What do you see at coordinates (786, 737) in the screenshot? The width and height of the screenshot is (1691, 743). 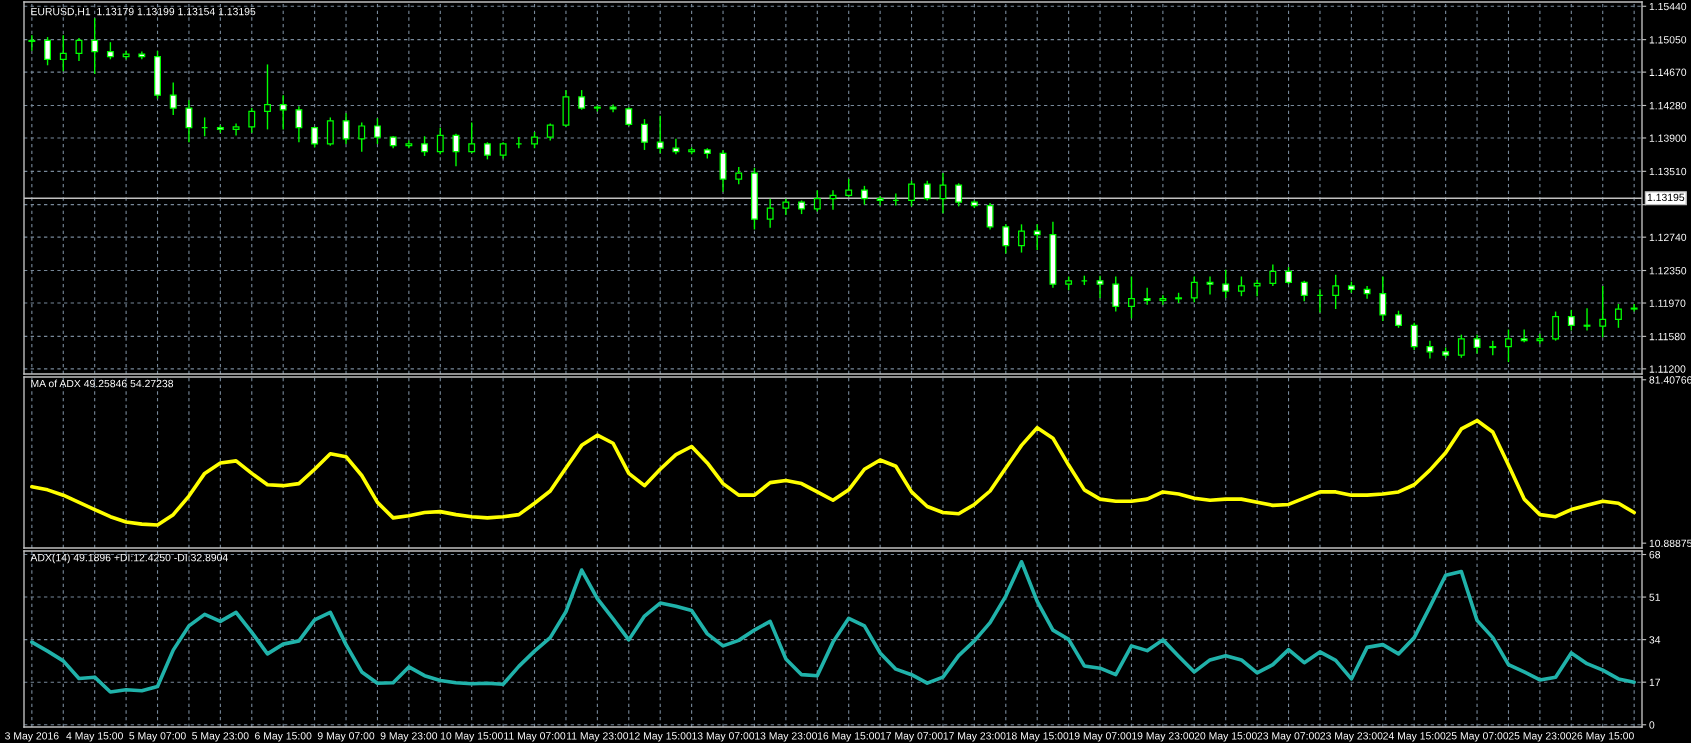 I see `x-tick-label: 13 May 23:00` at bounding box center [786, 737].